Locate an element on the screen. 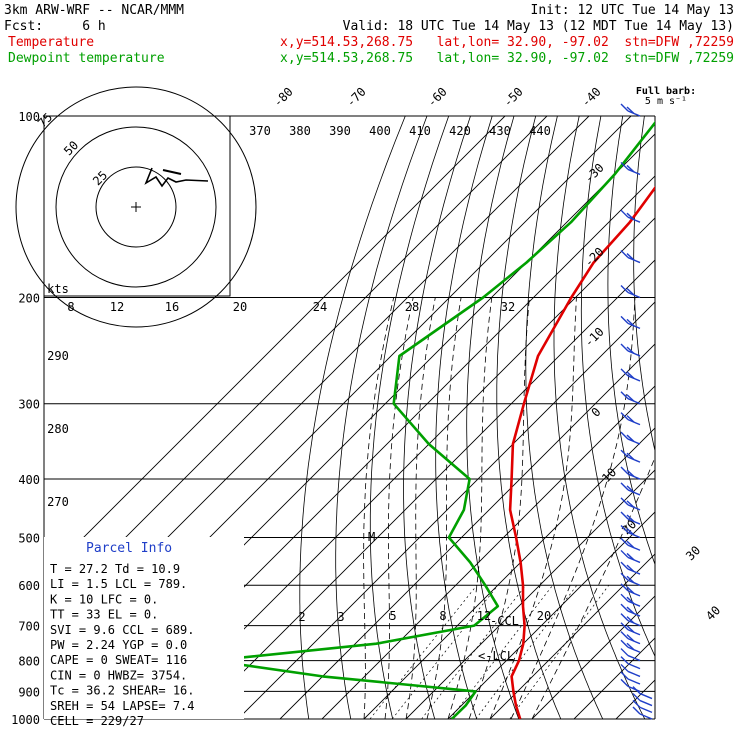 This screenshot has height=740, width=740. annotation-label: -CCL is located at coordinates (504, 621).